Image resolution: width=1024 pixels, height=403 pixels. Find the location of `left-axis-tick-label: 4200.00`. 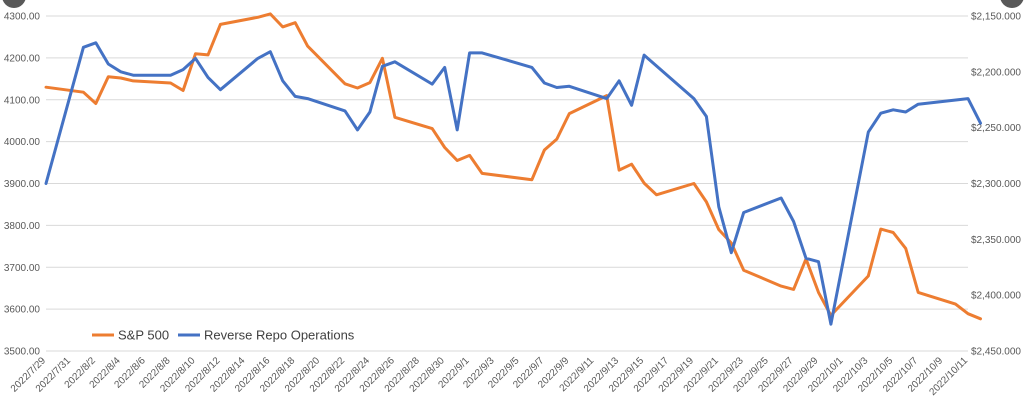

left-axis-tick-label: 4200.00 is located at coordinates (22, 58).